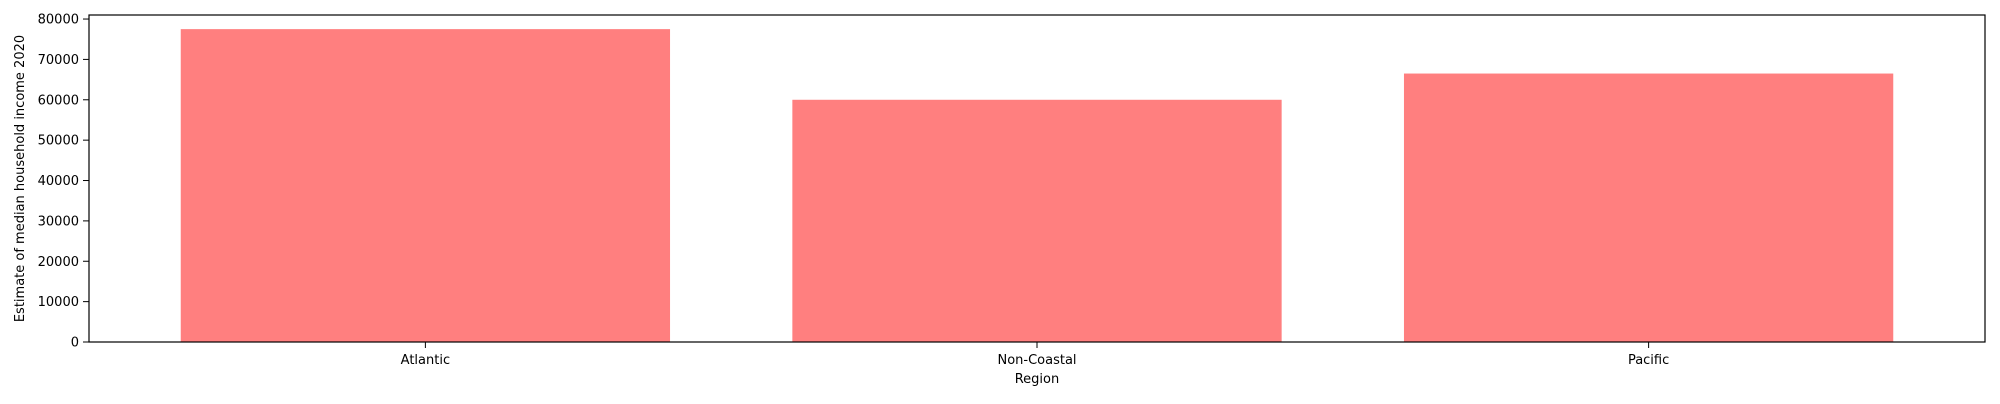  I want to click on y-tick-label: 10000, so click(58, 302).